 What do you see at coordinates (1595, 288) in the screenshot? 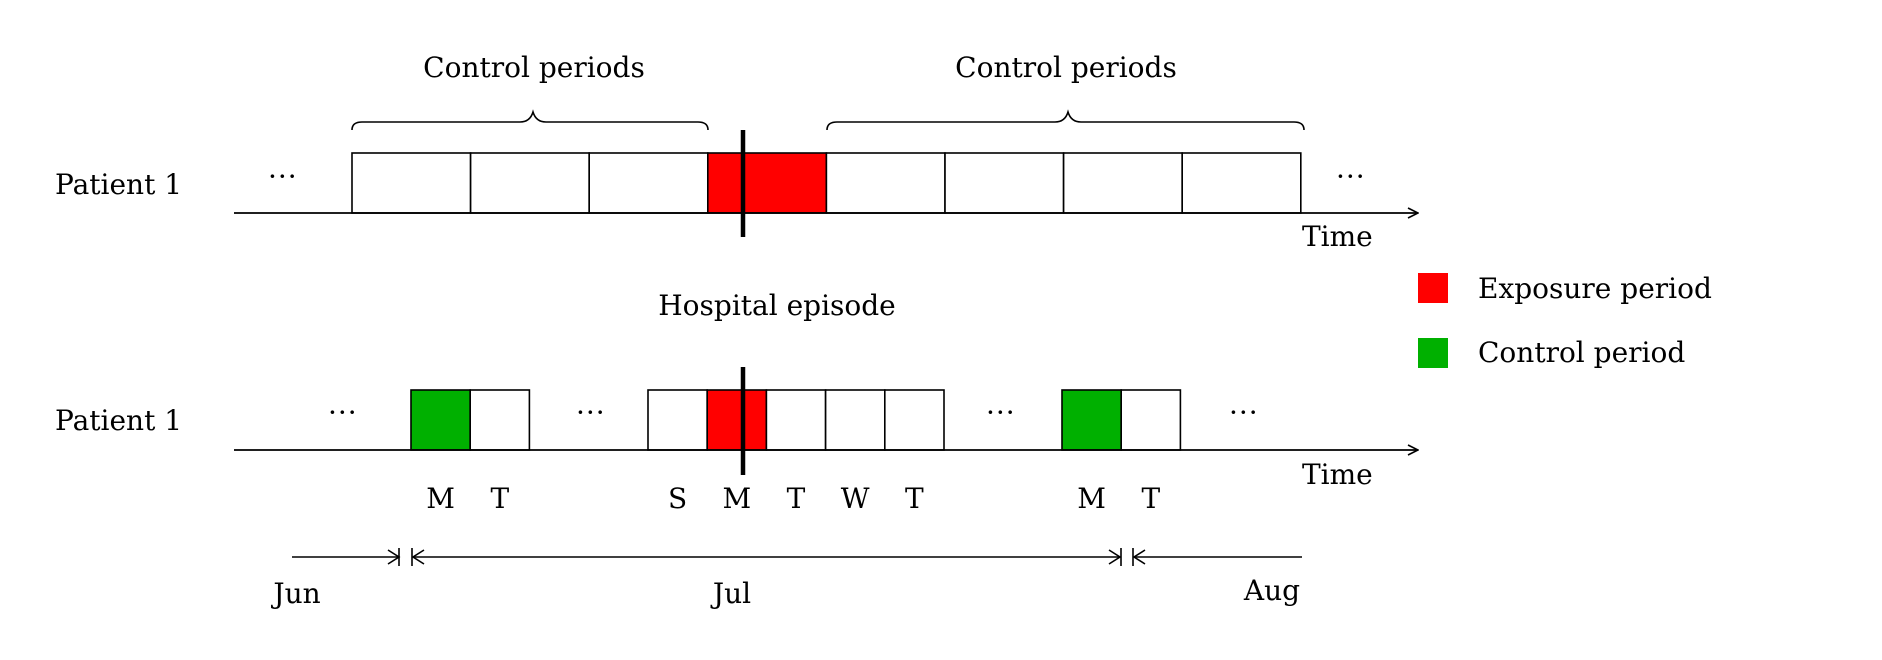
I see `legend-exposure-label: Exposure period` at bounding box center [1595, 288].